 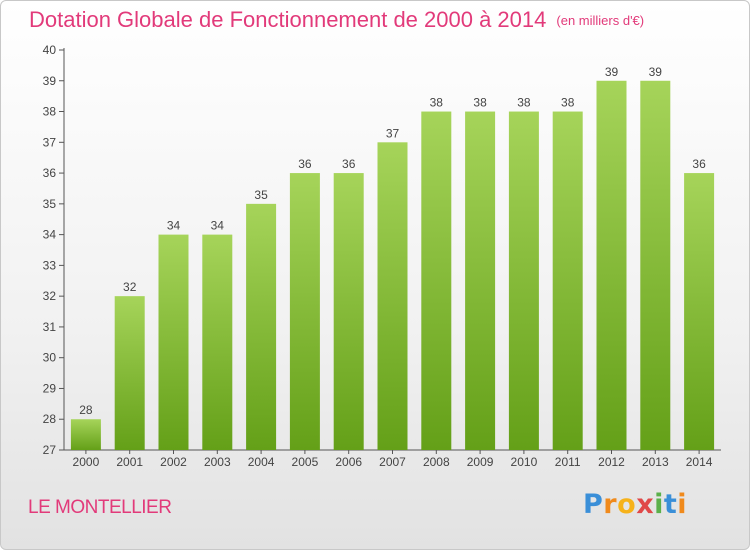 What do you see at coordinates (86, 462) in the screenshot?
I see `x-tick-label: 2000` at bounding box center [86, 462].